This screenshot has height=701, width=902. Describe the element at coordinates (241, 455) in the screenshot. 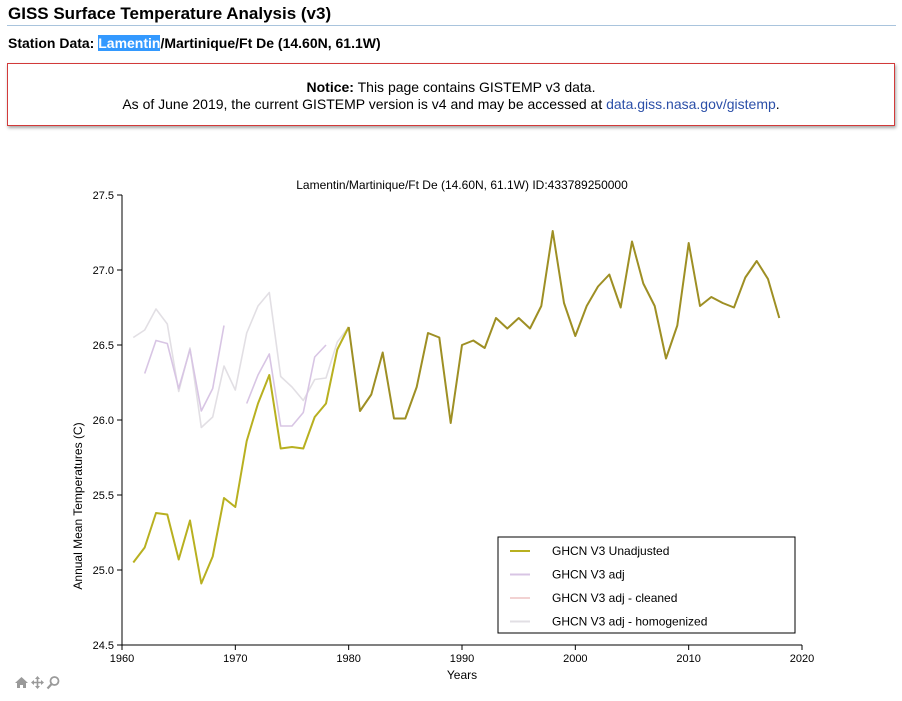

I see `series-line-unadjusted` at that location.